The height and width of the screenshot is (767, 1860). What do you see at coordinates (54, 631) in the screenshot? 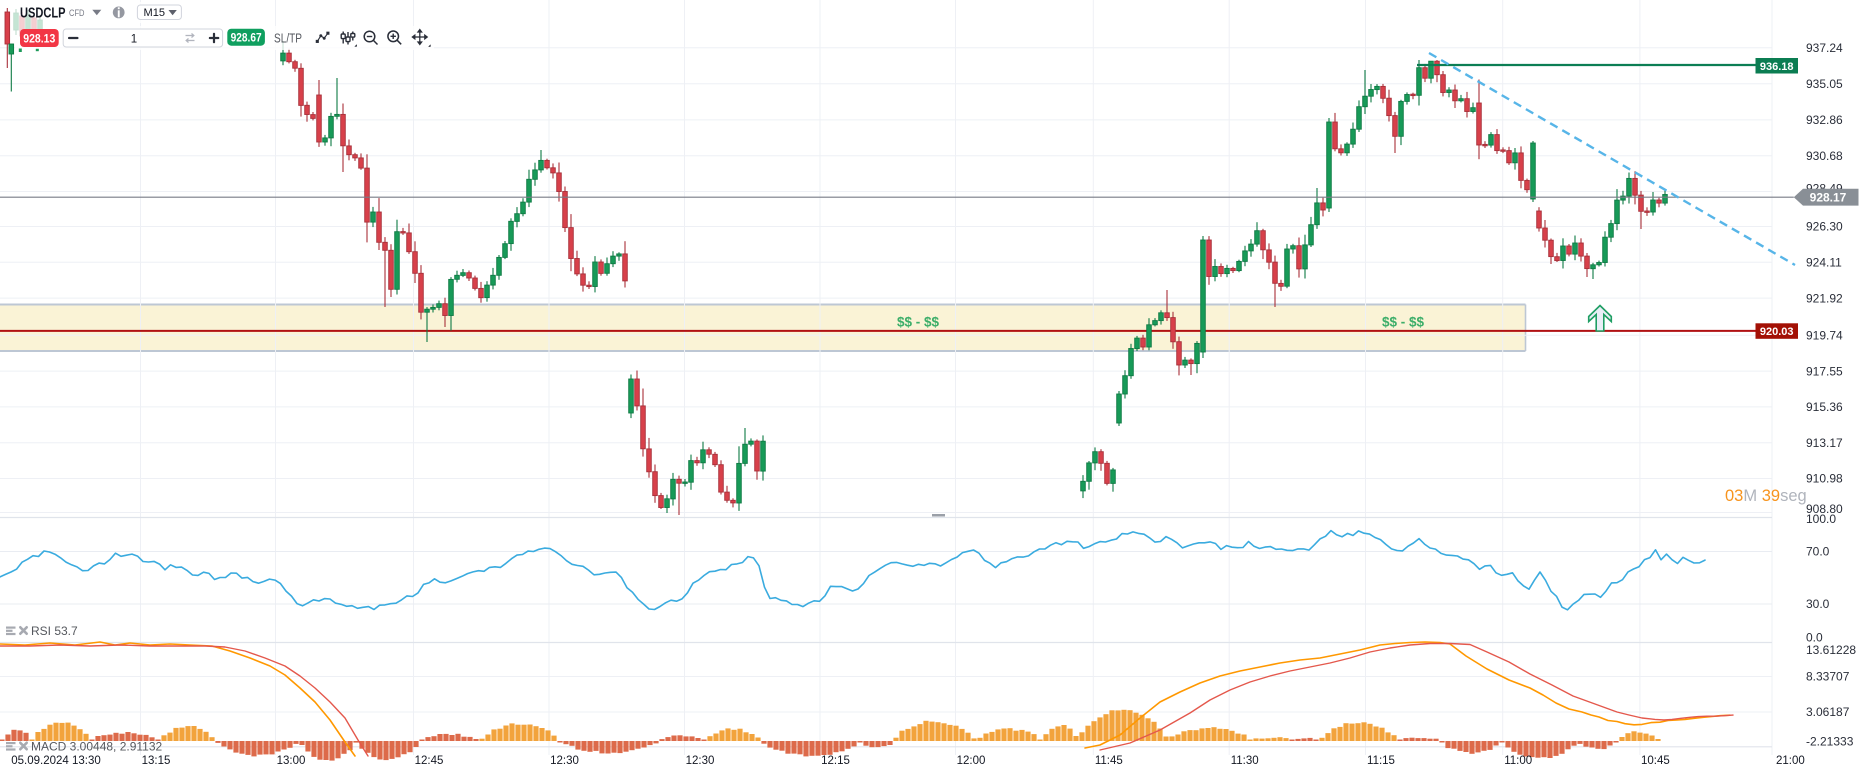
I see `svg-text: RSI 53.7` at bounding box center [54, 631].